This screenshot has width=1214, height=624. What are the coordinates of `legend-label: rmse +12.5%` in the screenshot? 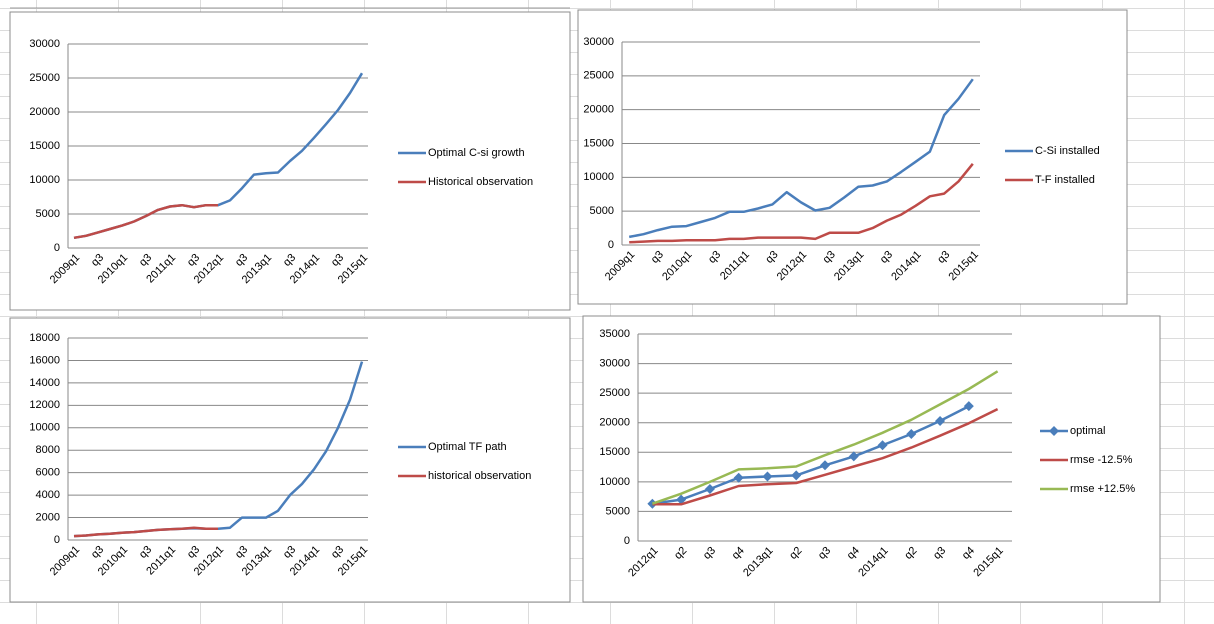 It's located at (1102, 489).